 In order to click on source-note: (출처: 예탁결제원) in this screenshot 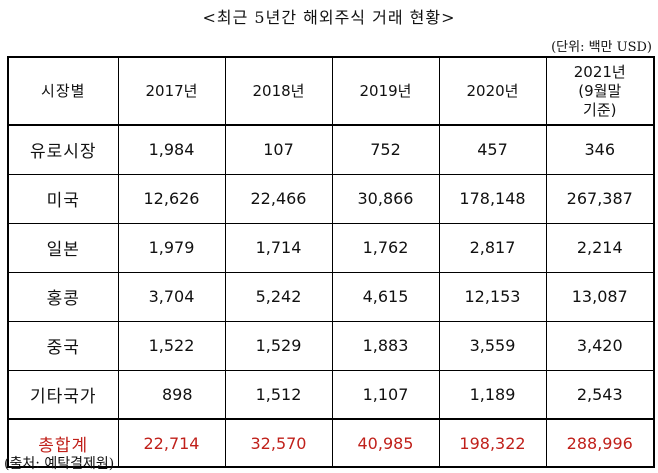, I will do `click(59, 464)`.